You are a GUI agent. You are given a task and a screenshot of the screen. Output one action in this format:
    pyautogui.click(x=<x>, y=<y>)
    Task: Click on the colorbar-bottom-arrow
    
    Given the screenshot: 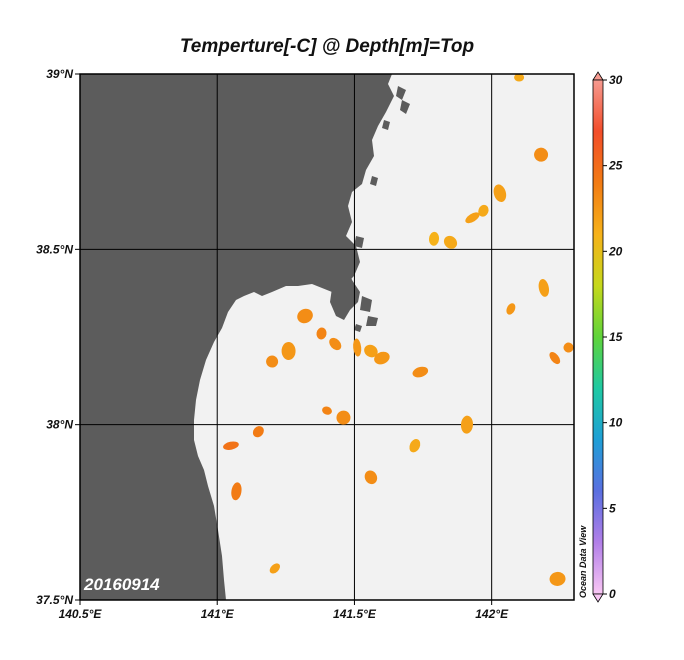 What is the action you would take?
    pyautogui.click(x=598, y=598)
    